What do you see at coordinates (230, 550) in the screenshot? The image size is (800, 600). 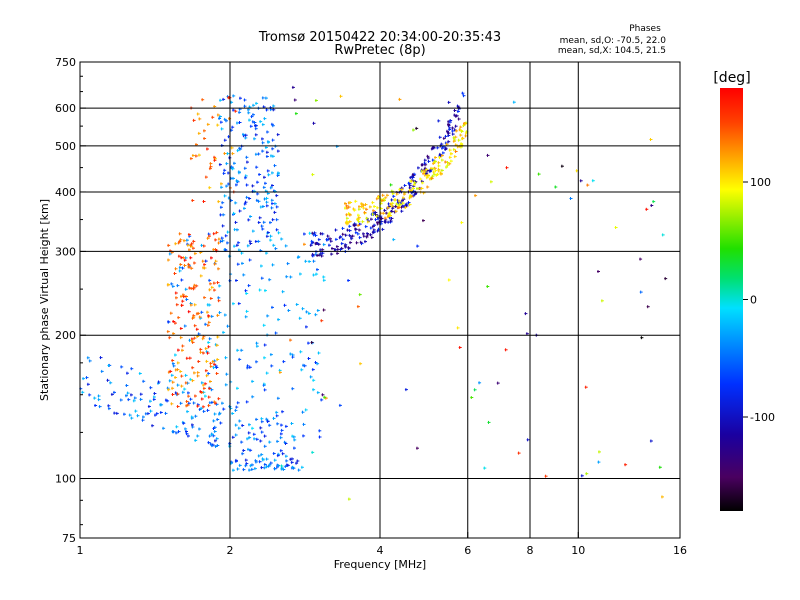 I see `x-tick-label: 2` at bounding box center [230, 550].